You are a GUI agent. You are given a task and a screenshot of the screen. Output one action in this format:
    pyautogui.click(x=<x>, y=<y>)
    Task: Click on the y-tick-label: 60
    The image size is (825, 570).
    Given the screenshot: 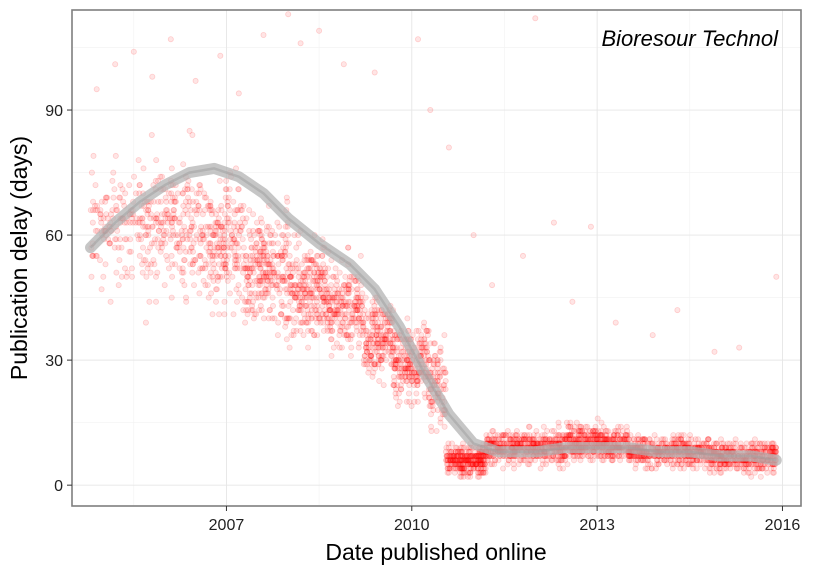 What is the action you would take?
    pyautogui.click(x=54, y=236)
    